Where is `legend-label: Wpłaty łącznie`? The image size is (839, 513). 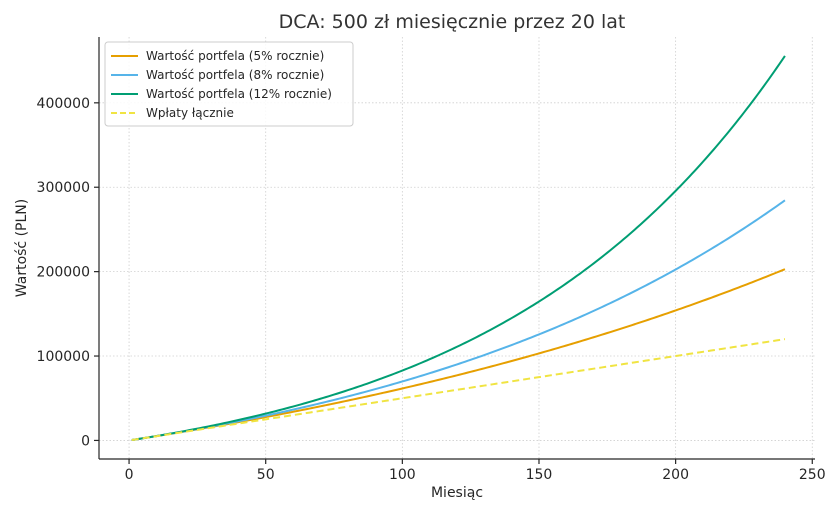 legend-label: Wpłaty łącznie is located at coordinates (190, 113).